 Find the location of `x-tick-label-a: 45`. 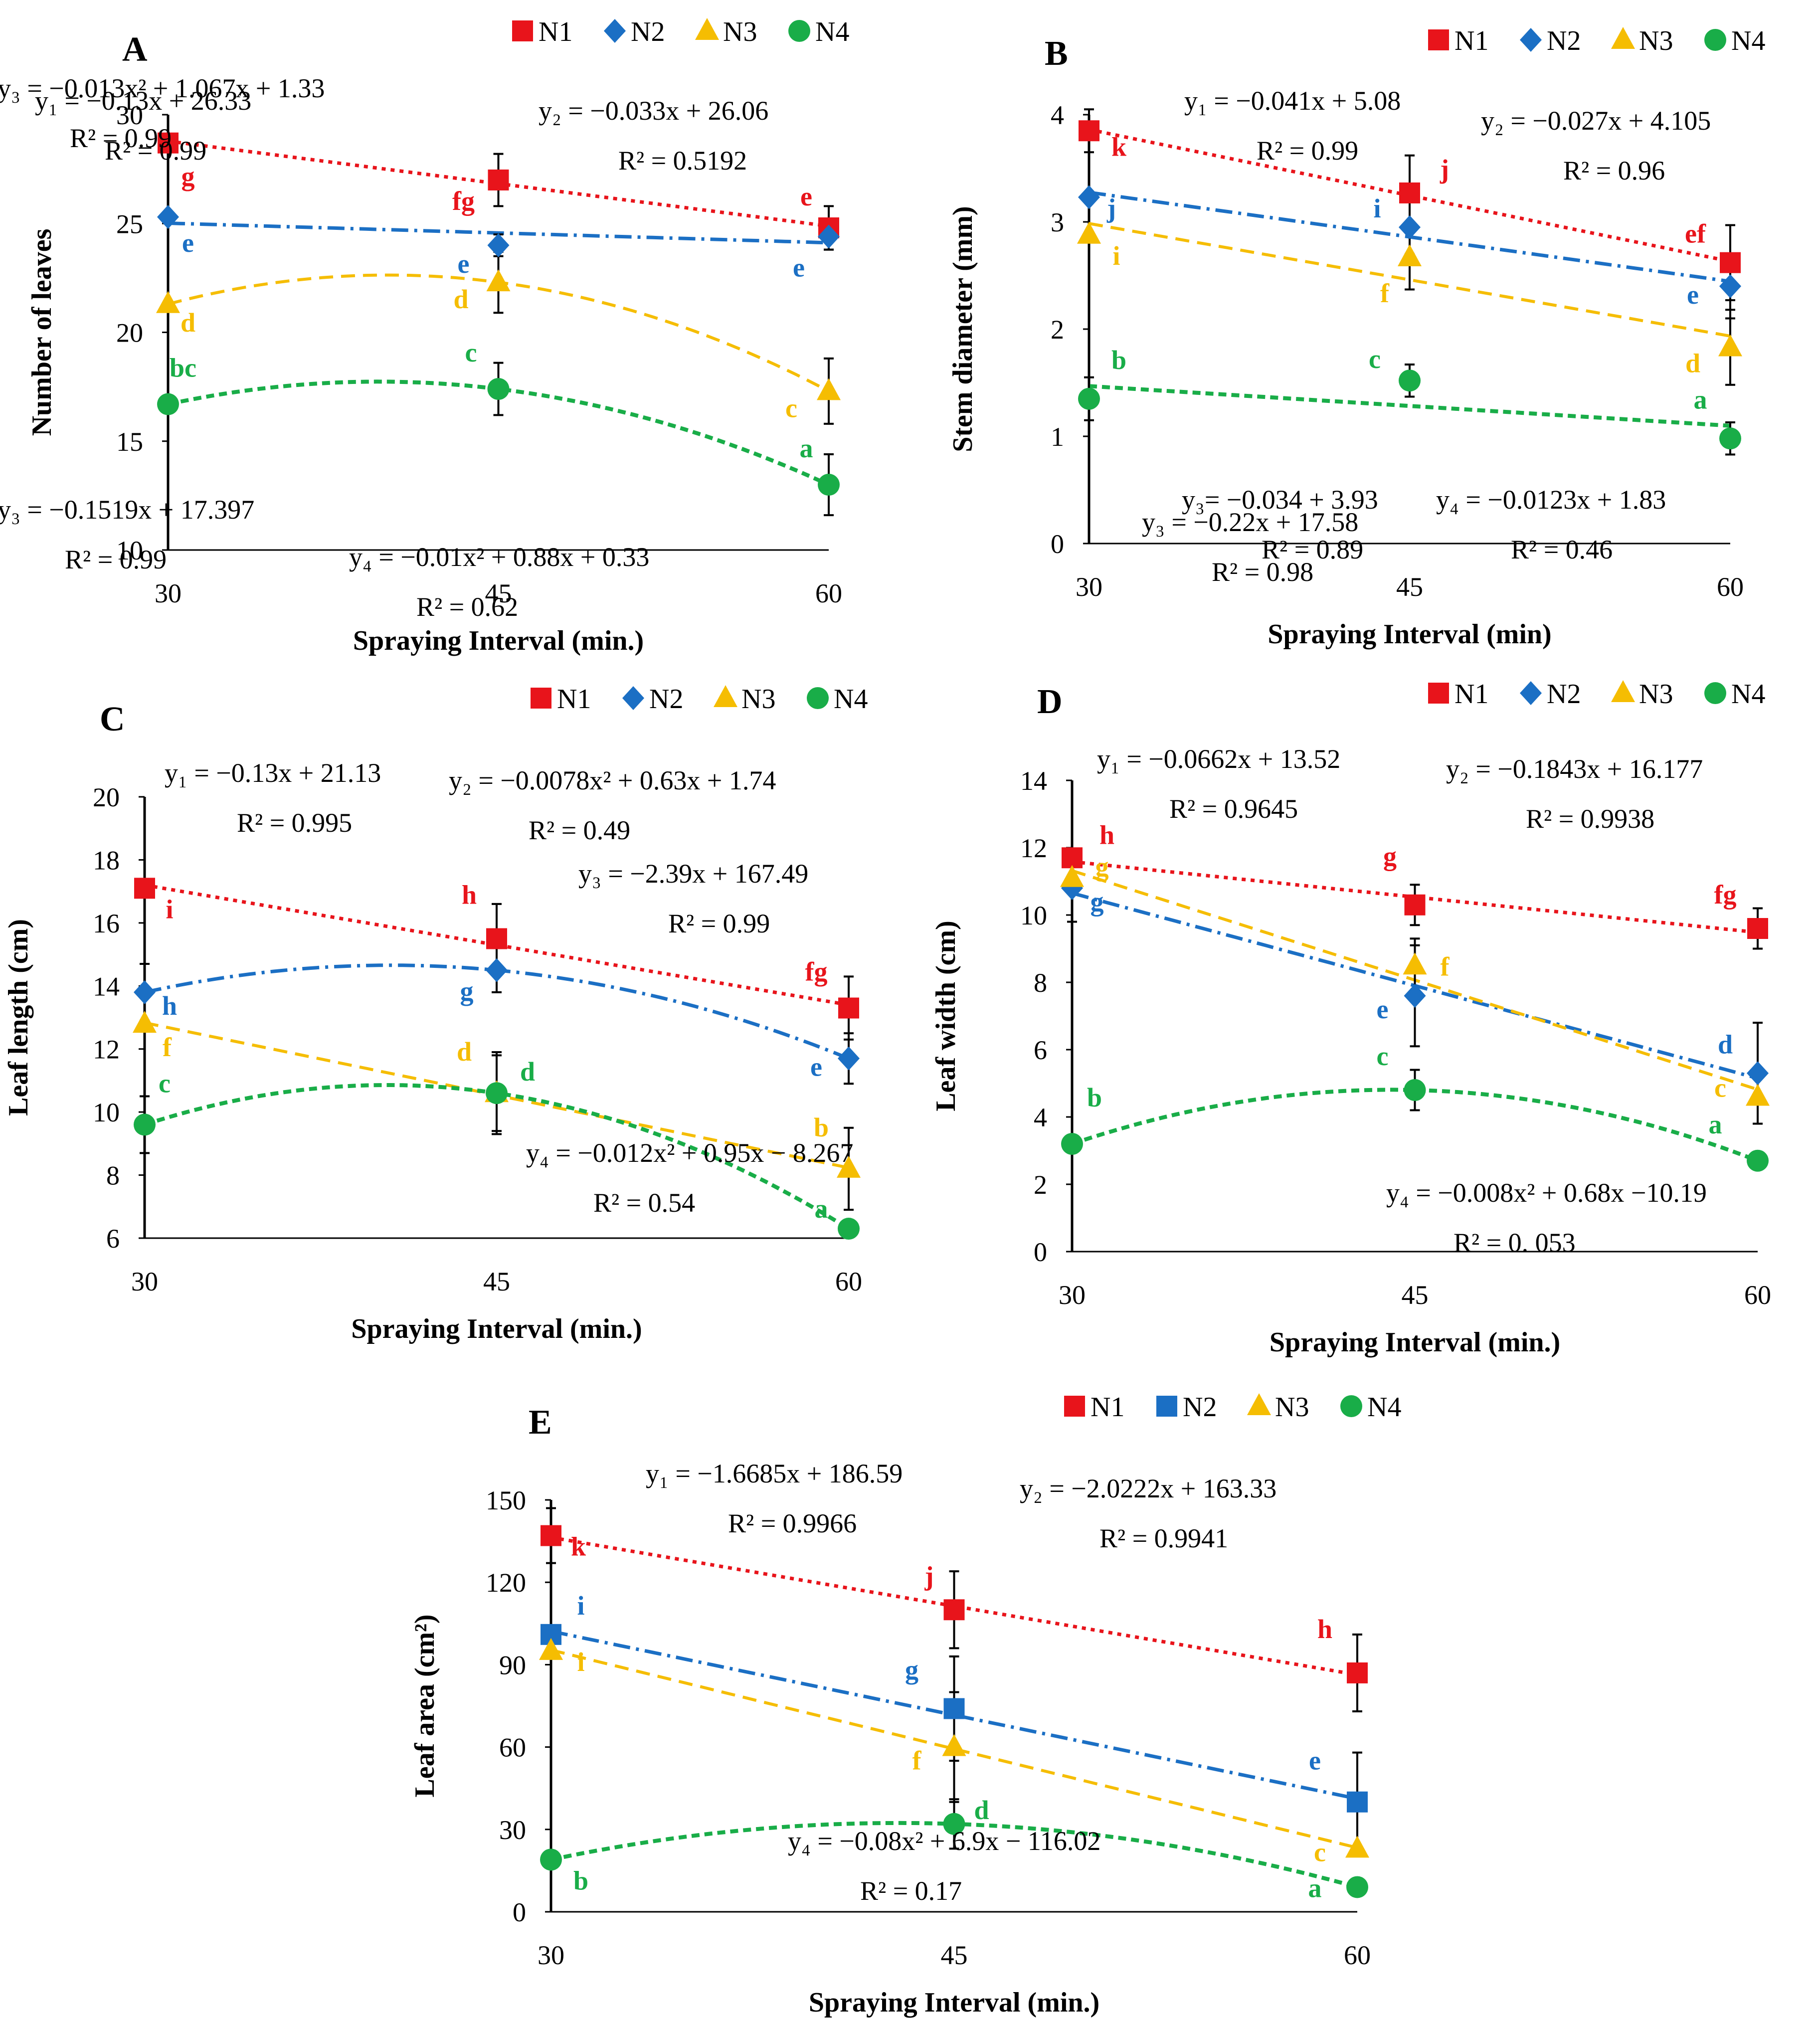

x-tick-label-a: 45 is located at coordinates (499, 593).